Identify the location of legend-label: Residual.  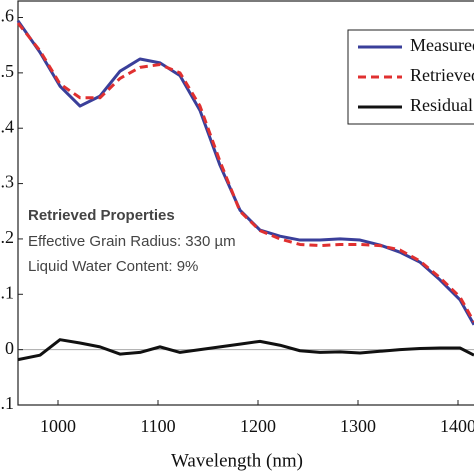
(441, 105).